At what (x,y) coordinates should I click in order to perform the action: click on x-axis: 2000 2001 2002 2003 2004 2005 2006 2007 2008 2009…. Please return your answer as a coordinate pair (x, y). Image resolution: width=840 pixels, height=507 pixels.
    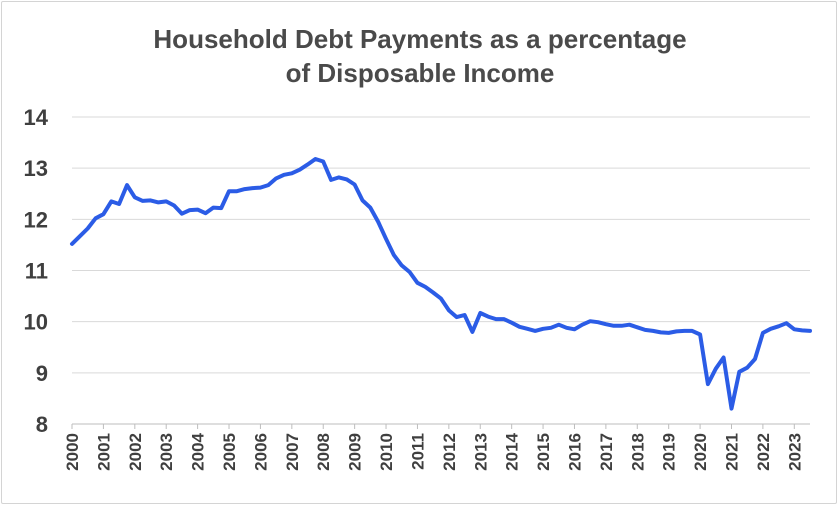
    Looking at the image, I should click on (433, 447).